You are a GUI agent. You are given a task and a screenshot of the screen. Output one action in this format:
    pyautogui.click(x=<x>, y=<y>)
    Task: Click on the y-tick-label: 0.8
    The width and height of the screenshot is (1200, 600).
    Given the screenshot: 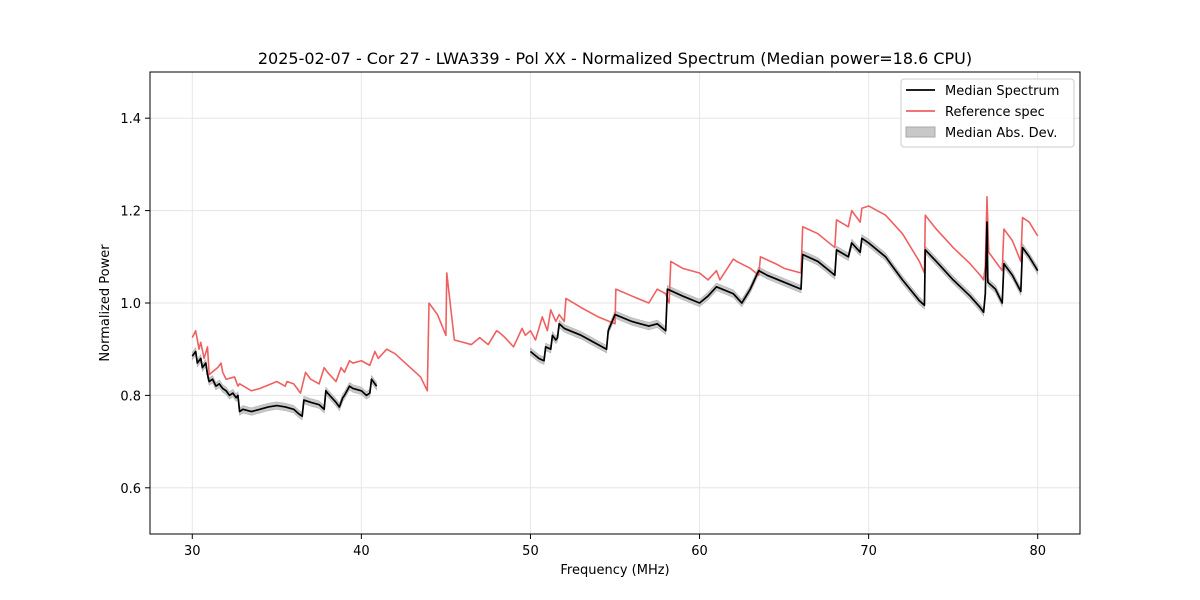 What is the action you would take?
    pyautogui.click(x=130, y=396)
    